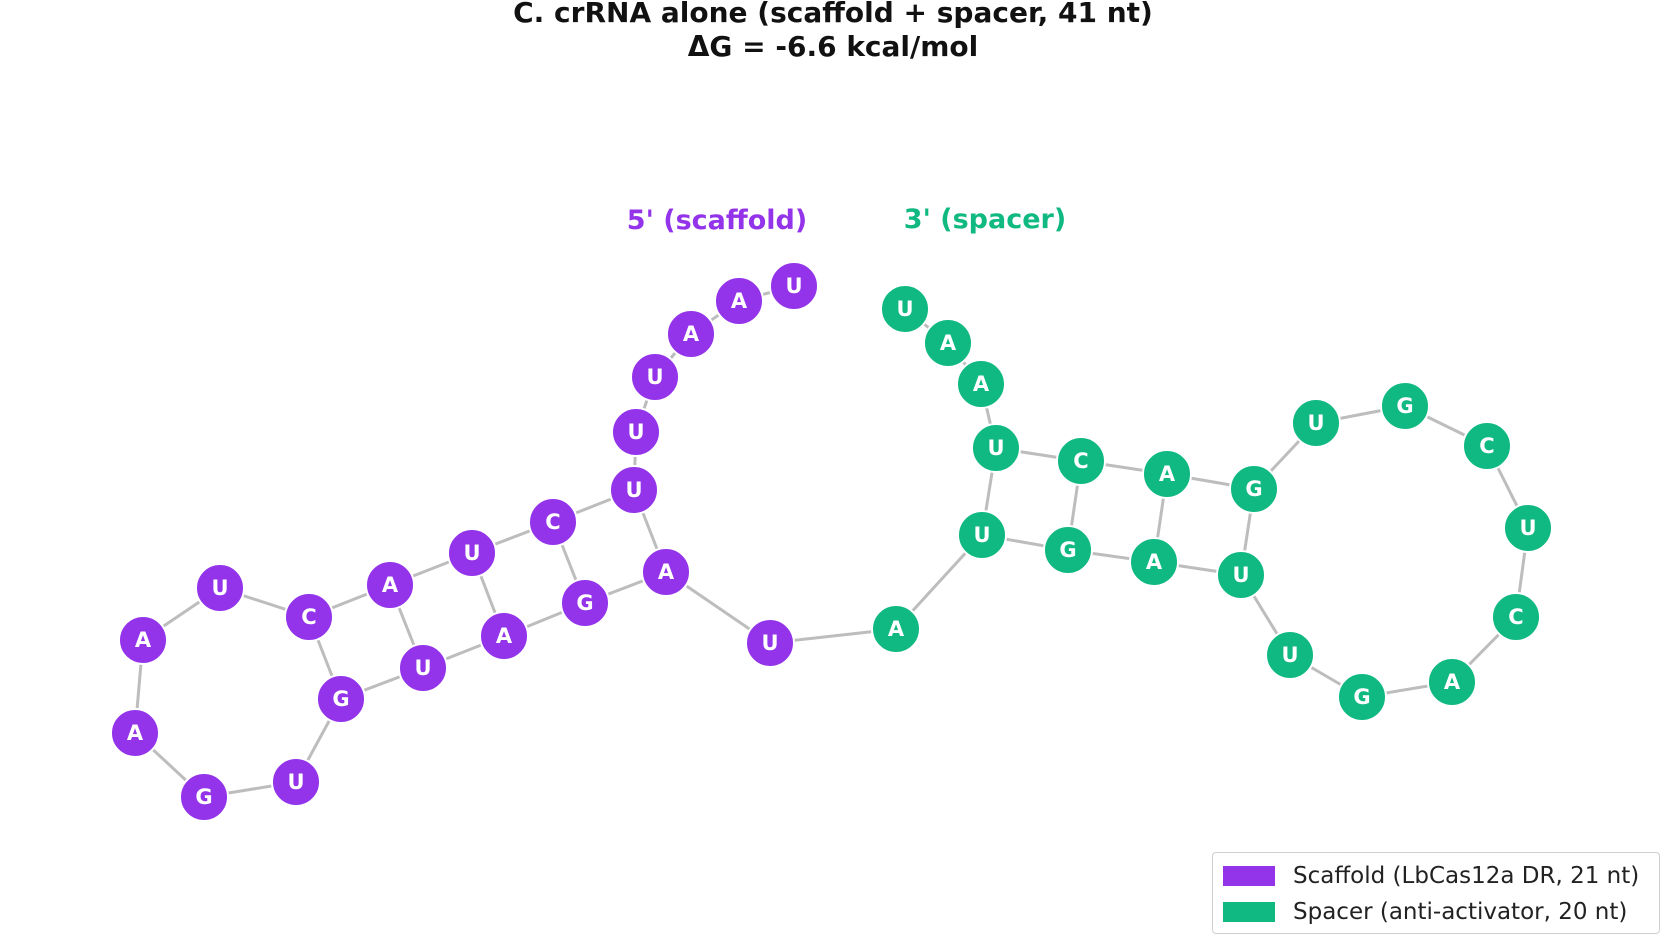 The image size is (1666, 942). I want to click on legend-label-spacer: Spacer (anti-activator, 20 nt), so click(1460, 912).